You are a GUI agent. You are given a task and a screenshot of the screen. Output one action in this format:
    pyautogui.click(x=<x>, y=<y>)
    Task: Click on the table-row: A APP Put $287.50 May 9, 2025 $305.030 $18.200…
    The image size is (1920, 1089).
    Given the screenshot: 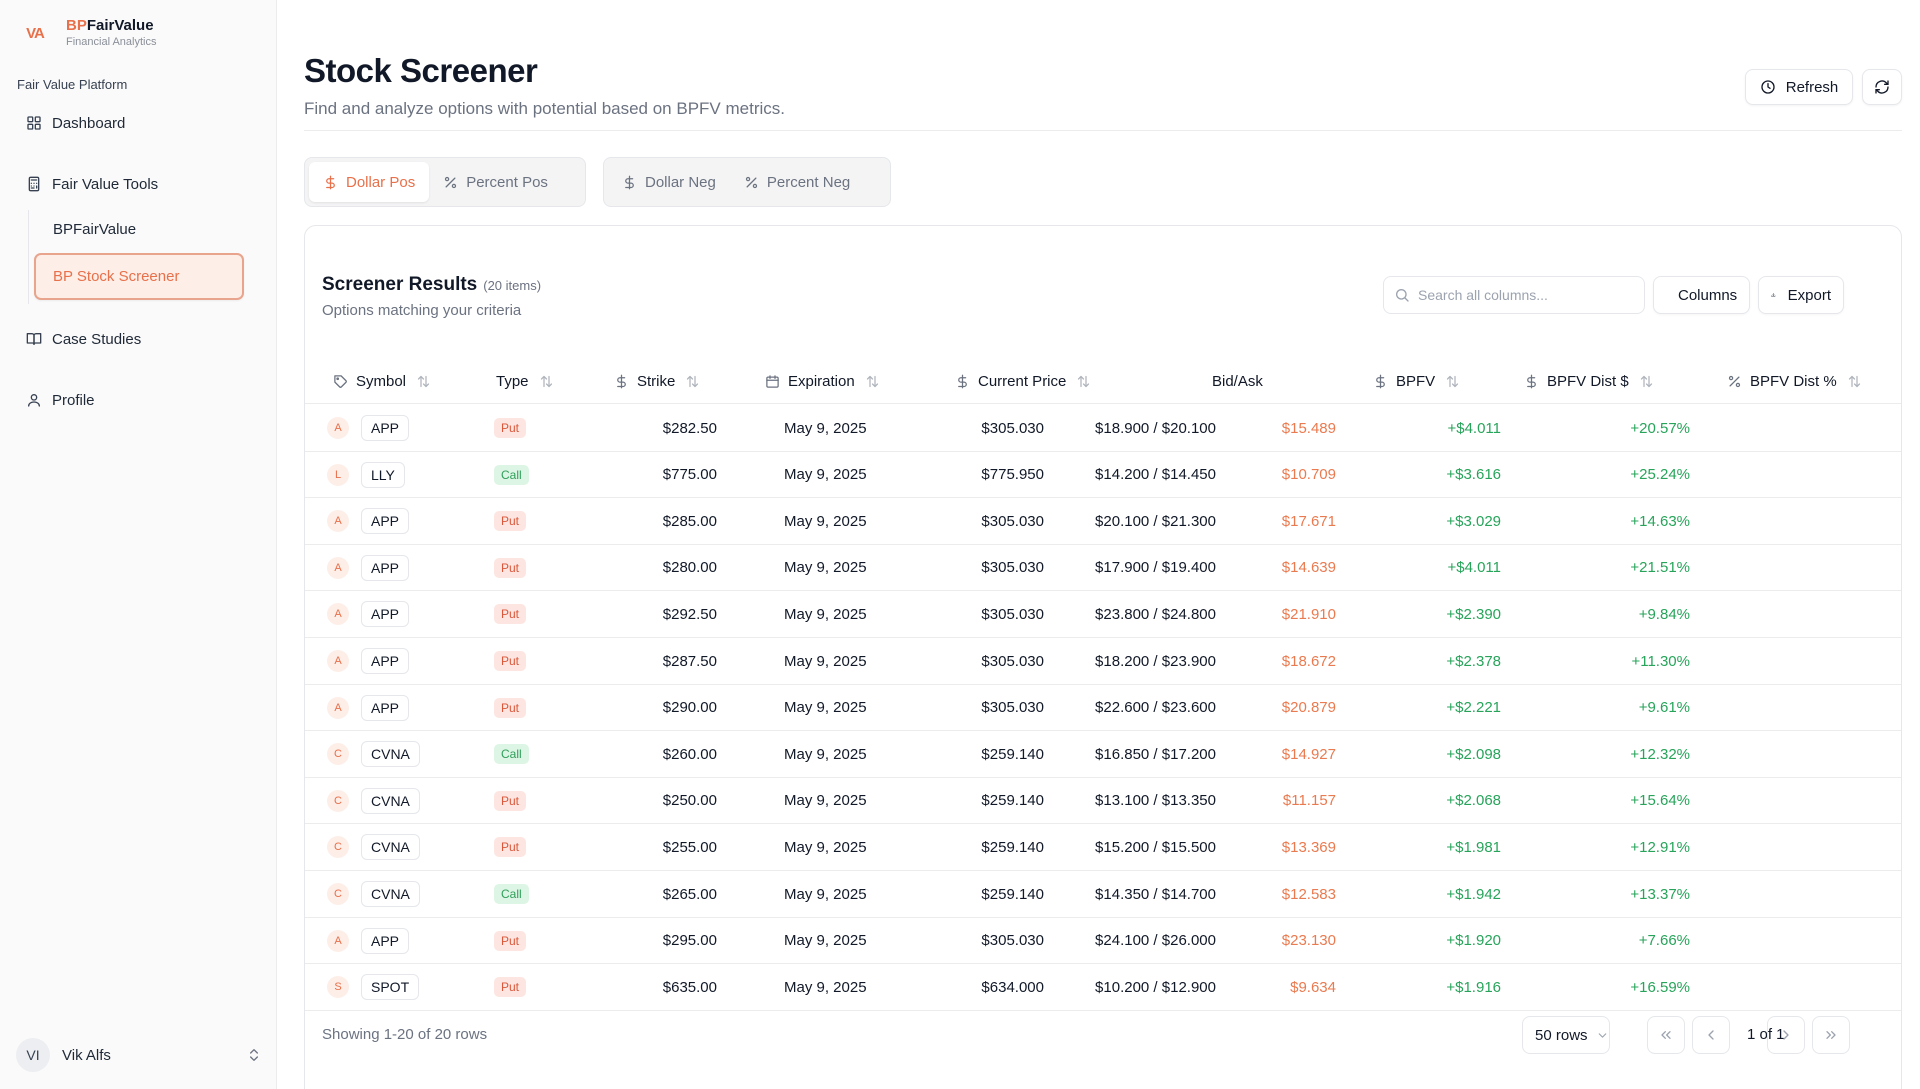 What is the action you would take?
    pyautogui.click(x=1103, y=661)
    